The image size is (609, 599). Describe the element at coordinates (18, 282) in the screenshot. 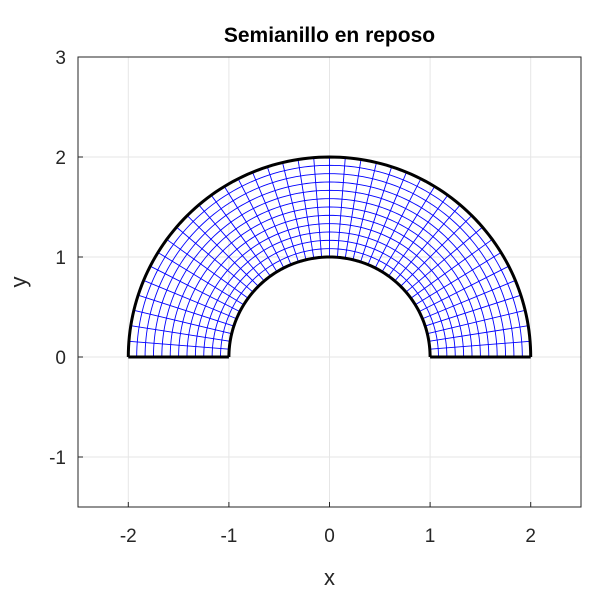

I see `y-axis-label: y` at that location.